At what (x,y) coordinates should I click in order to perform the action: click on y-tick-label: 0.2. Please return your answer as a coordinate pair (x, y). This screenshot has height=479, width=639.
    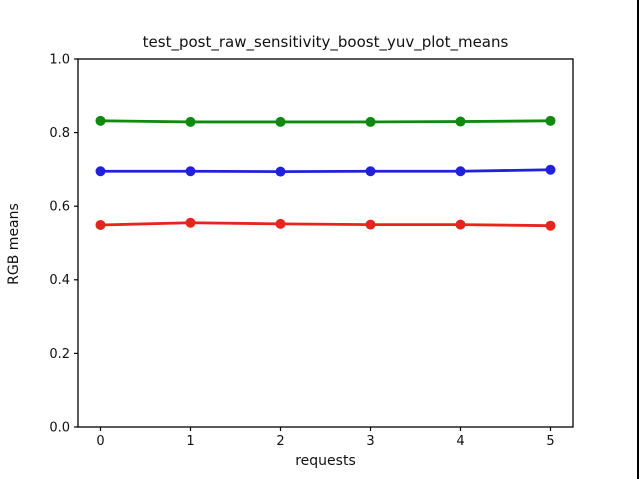
    Looking at the image, I should click on (59, 354).